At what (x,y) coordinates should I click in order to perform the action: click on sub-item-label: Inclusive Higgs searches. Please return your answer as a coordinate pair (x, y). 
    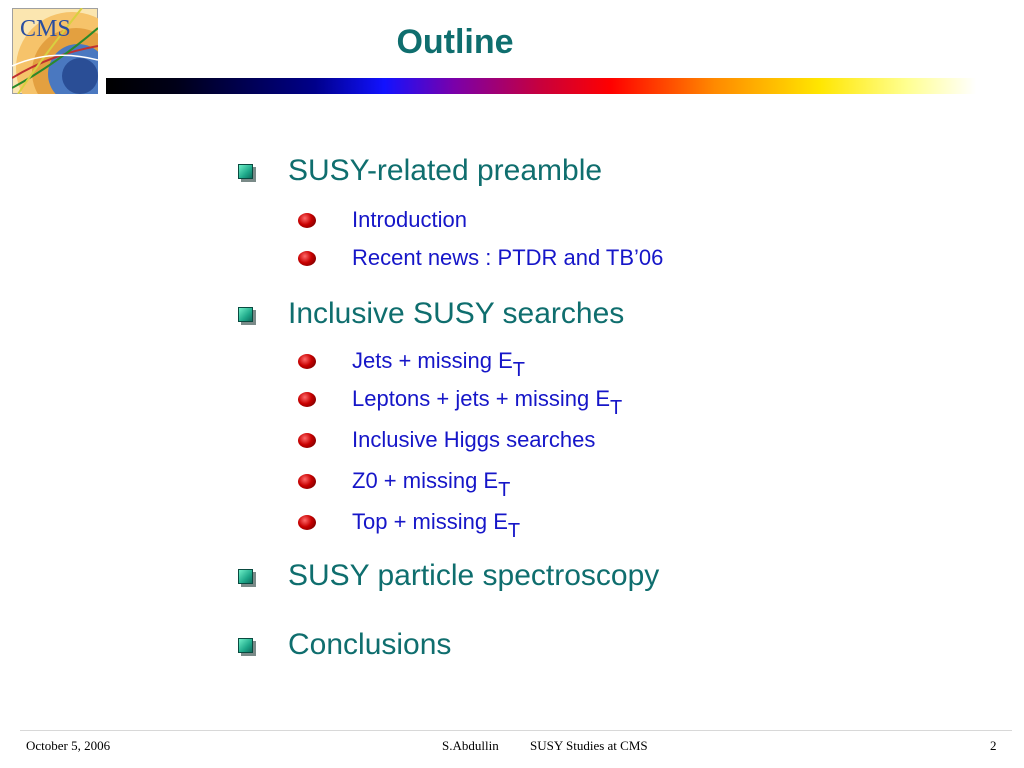
    Looking at the image, I should click on (474, 439).